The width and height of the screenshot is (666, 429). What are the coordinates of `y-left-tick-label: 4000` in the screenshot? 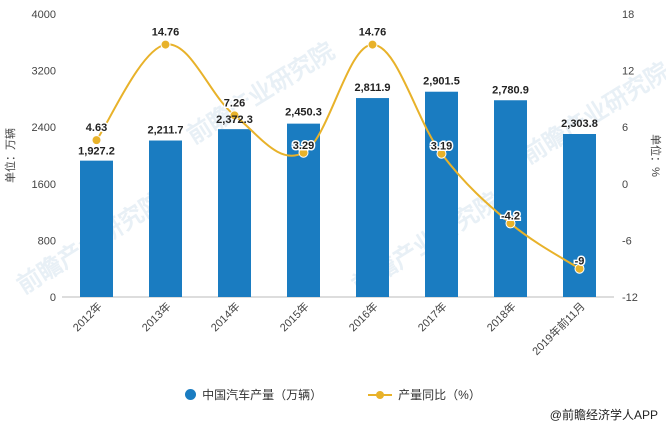 It's located at (44, 15).